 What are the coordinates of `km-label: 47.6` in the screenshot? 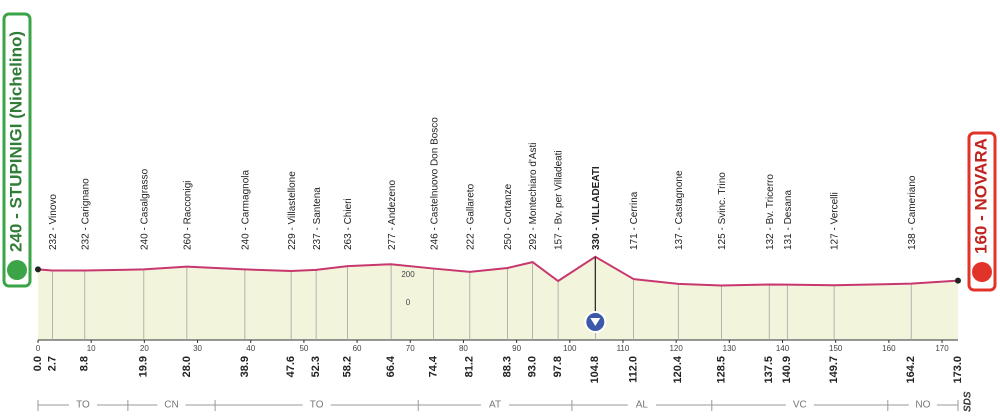 It's located at (291, 366).